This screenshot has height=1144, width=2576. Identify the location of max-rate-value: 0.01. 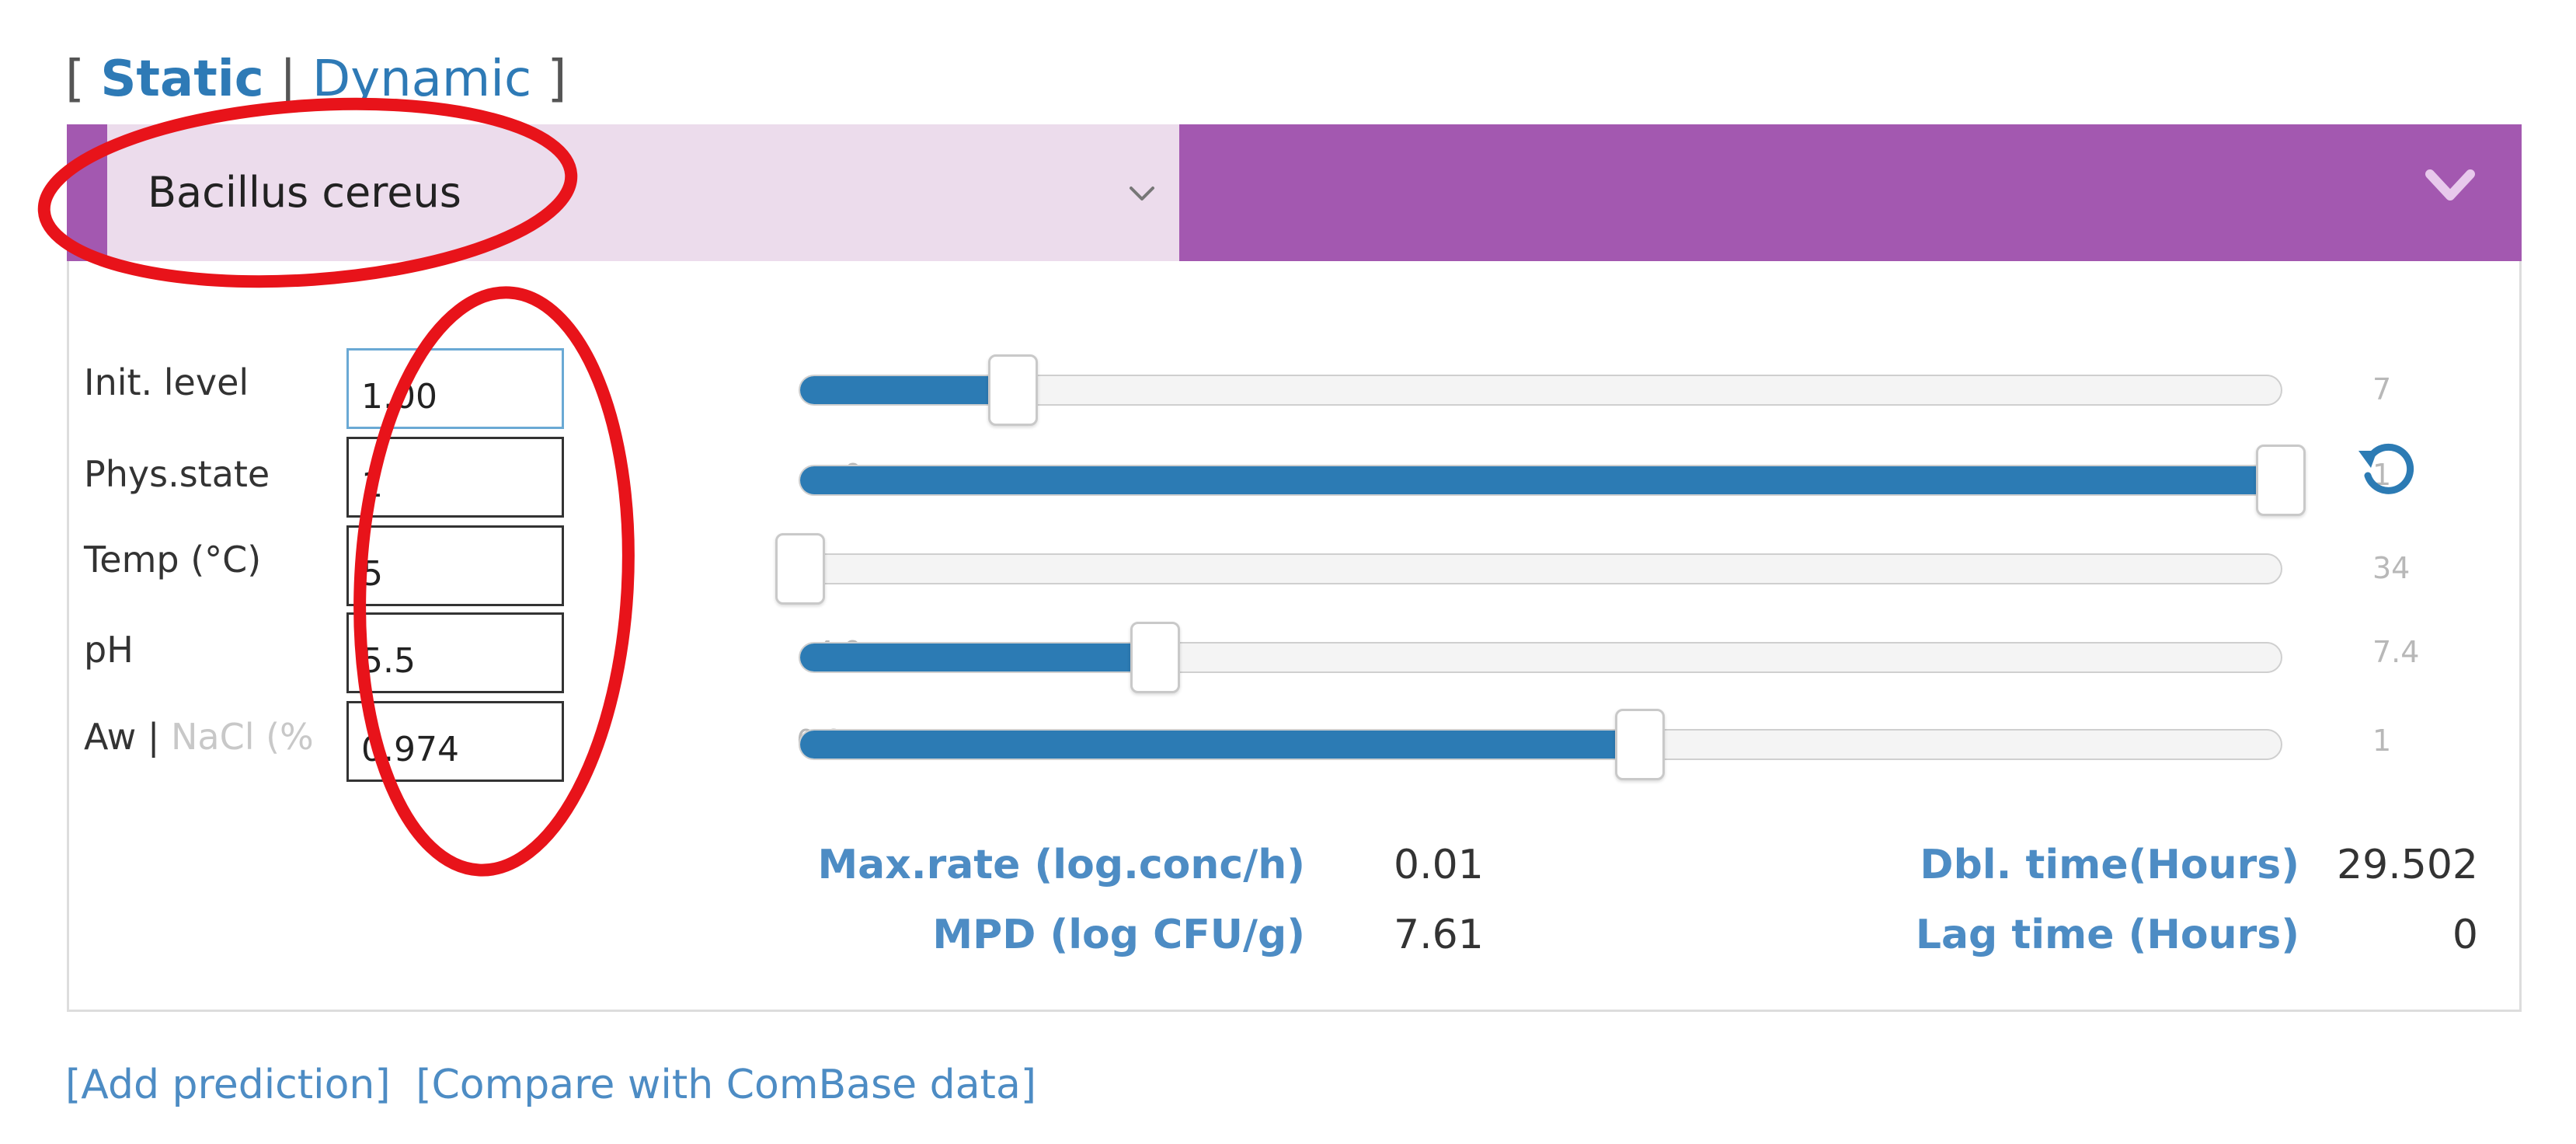
(1439, 865).